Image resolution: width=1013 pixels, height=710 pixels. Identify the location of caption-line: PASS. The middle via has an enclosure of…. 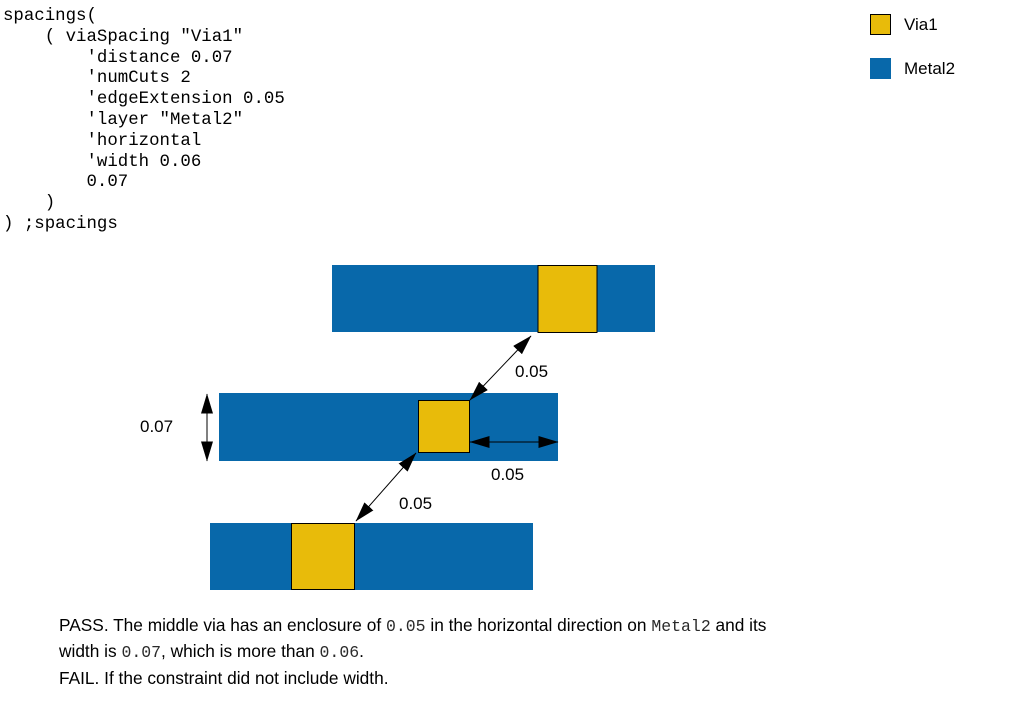
(509, 626).